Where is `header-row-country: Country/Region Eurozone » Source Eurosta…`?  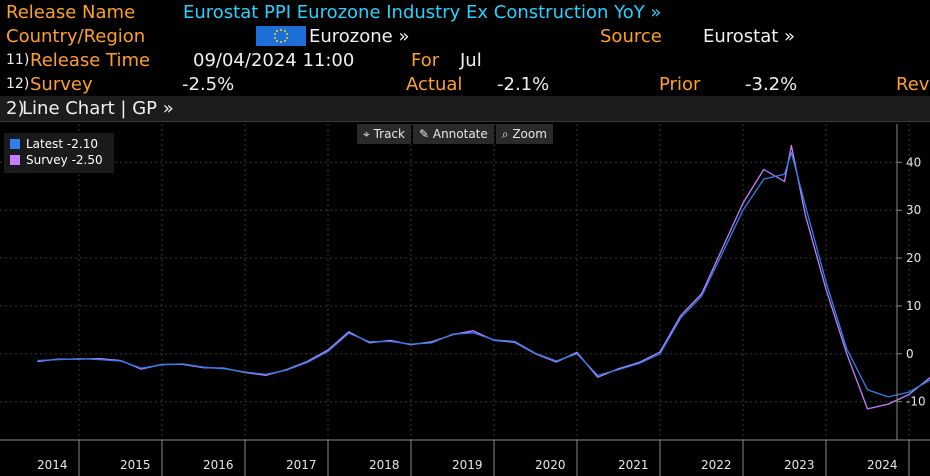
header-row-country: Country/Region Eurozone » Source Eurosta… is located at coordinates (465, 36).